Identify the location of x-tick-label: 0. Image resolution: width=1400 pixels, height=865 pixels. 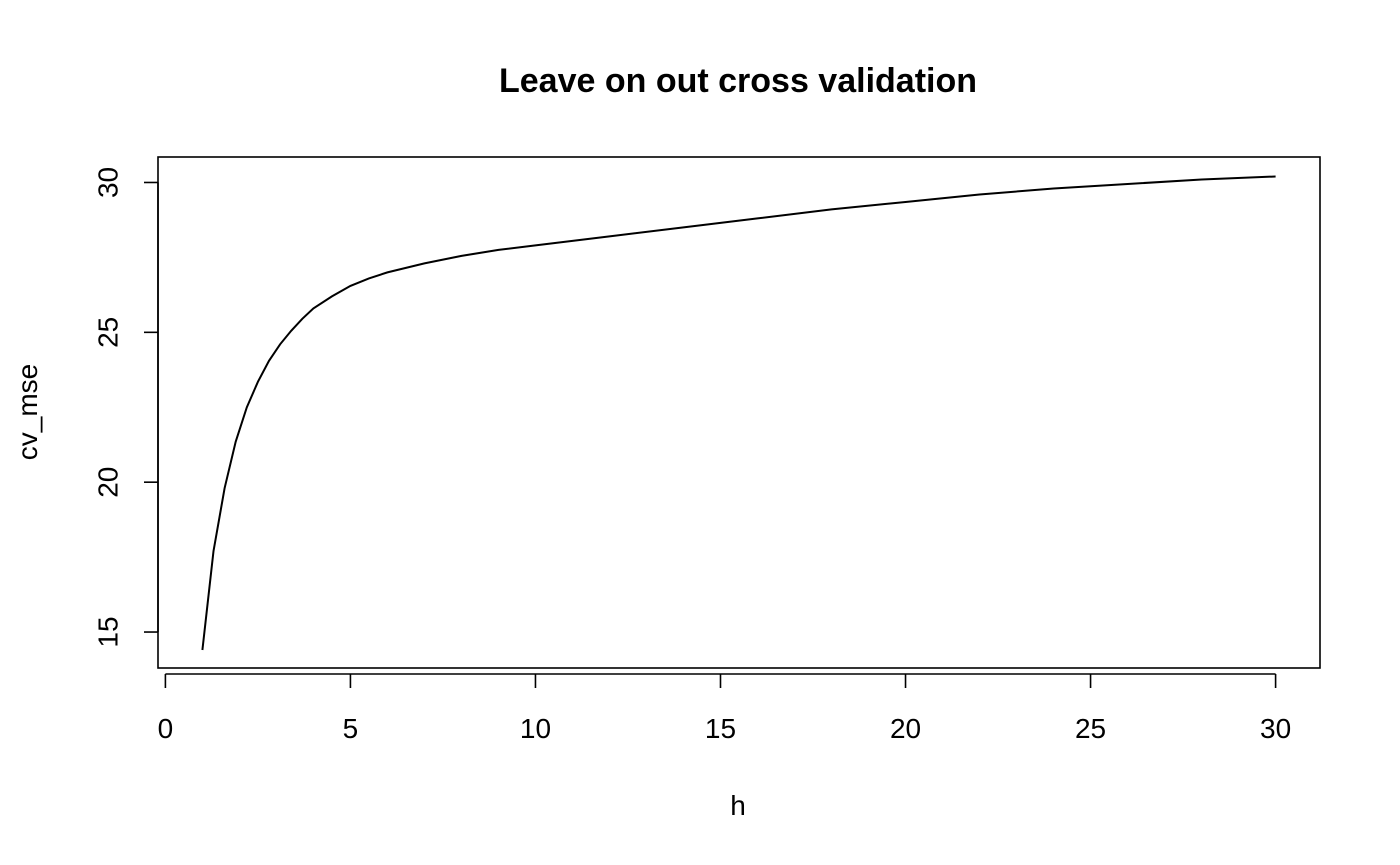
(166, 728).